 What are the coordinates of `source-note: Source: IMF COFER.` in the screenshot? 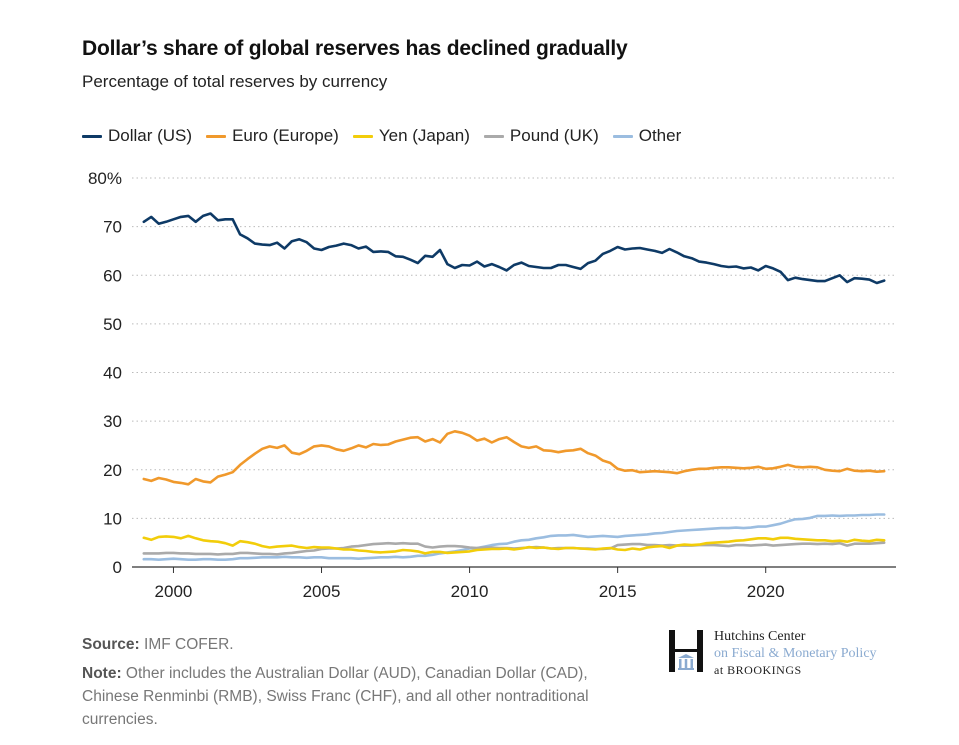 It's located at (158, 644).